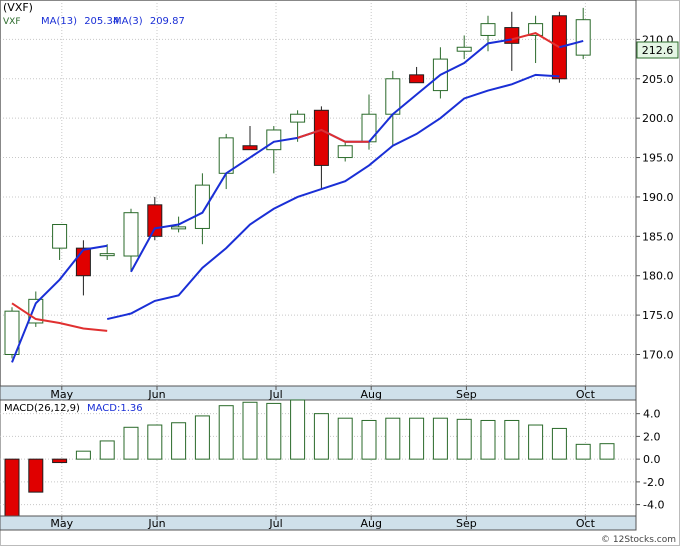 The height and width of the screenshot is (546, 680). What do you see at coordinates (156, 523) in the screenshot?
I see `macd-x-label: Jun` at bounding box center [156, 523].